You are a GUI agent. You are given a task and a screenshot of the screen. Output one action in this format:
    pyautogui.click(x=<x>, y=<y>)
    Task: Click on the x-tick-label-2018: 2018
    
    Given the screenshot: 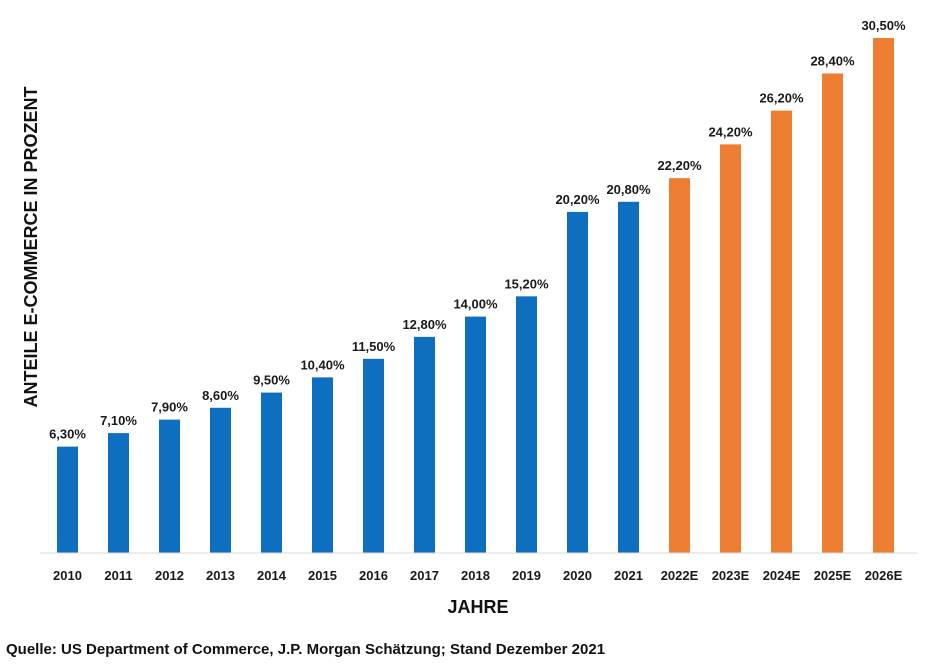 What is the action you would take?
    pyautogui.click(x=475, y=575)
    